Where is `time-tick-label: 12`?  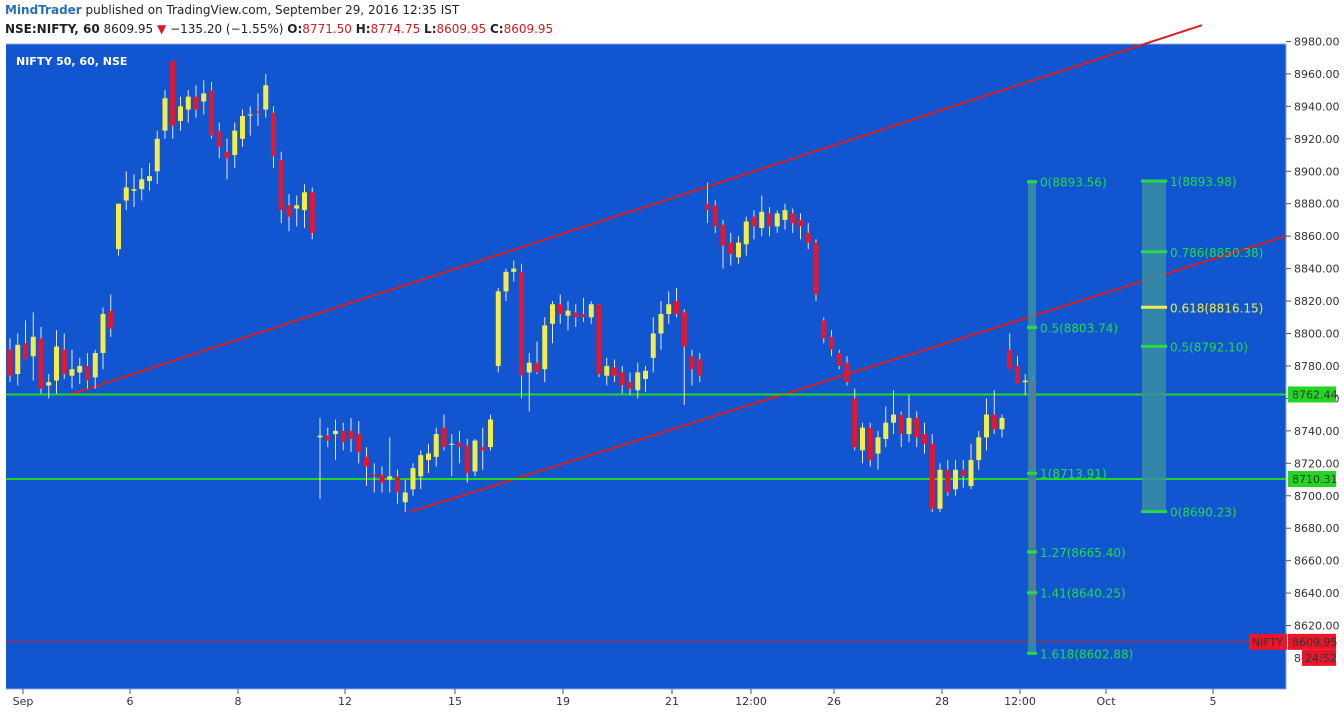
time-tick-label: 12 is located at coordinates (345, 701).